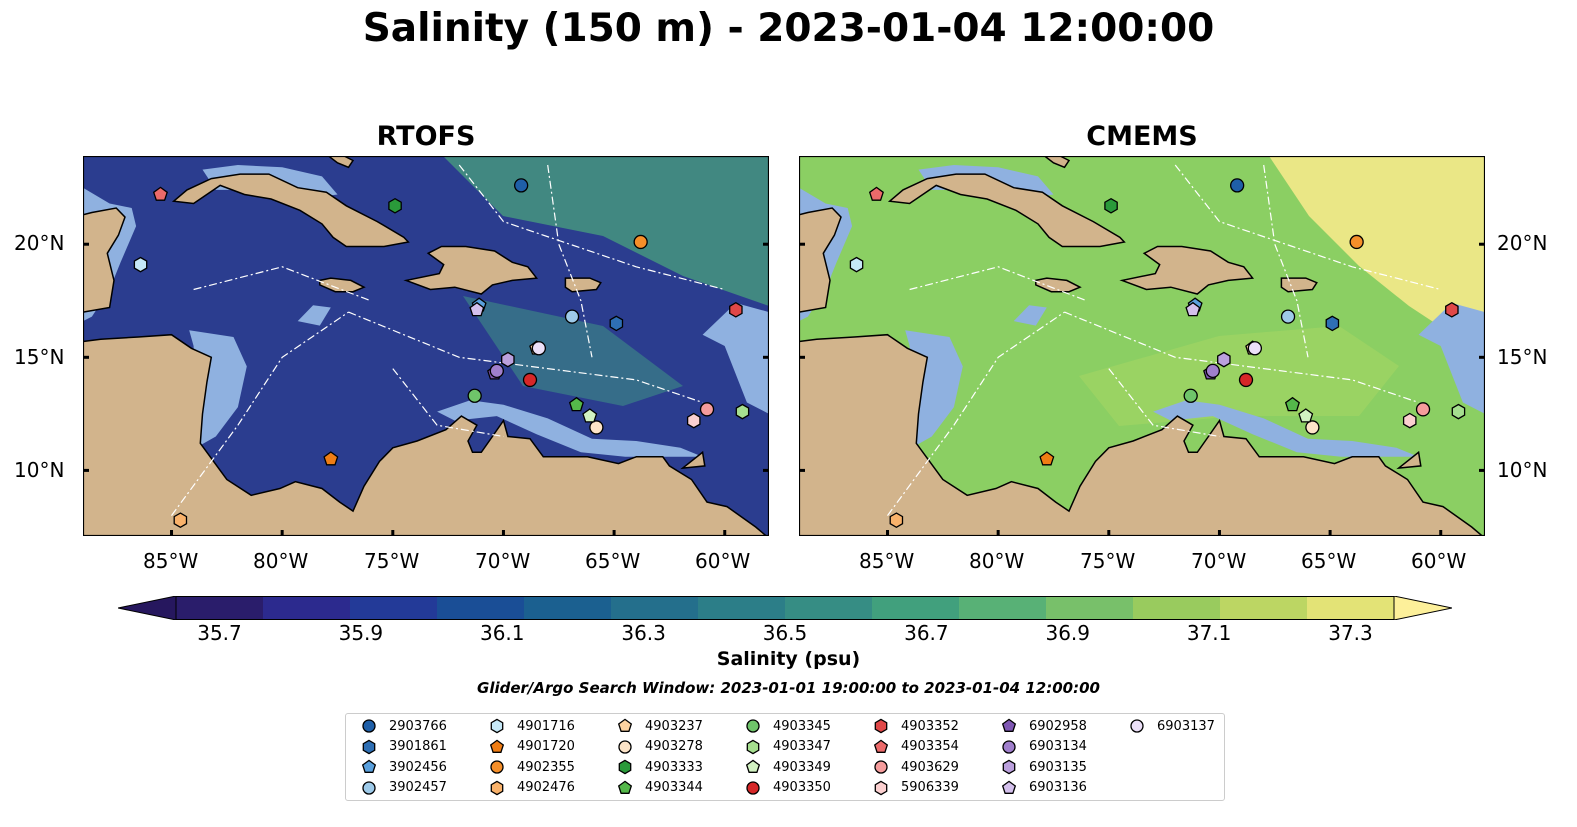  Describe the element at coordinates (418, 787) in the screenshot. I see `legend-label: 3902457` at that location.